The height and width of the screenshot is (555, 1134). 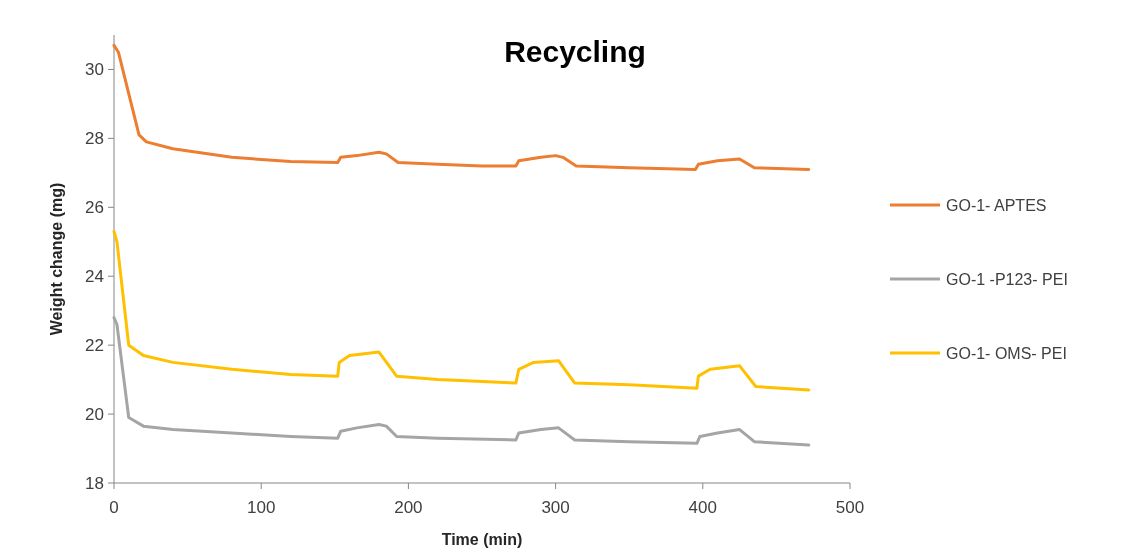 What do you see at coordinates (575, 51) in the screenshot?
I see `chart-title: Recycling` at bounding box center [575, 51].